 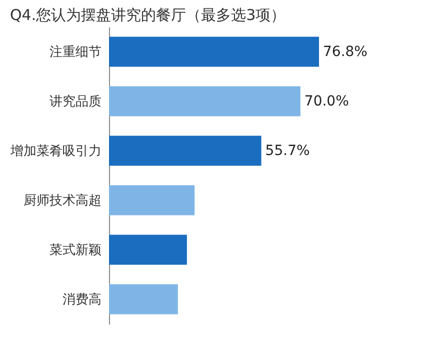 I want to click on data-label: 55.7%, so click(x=287, y=150).